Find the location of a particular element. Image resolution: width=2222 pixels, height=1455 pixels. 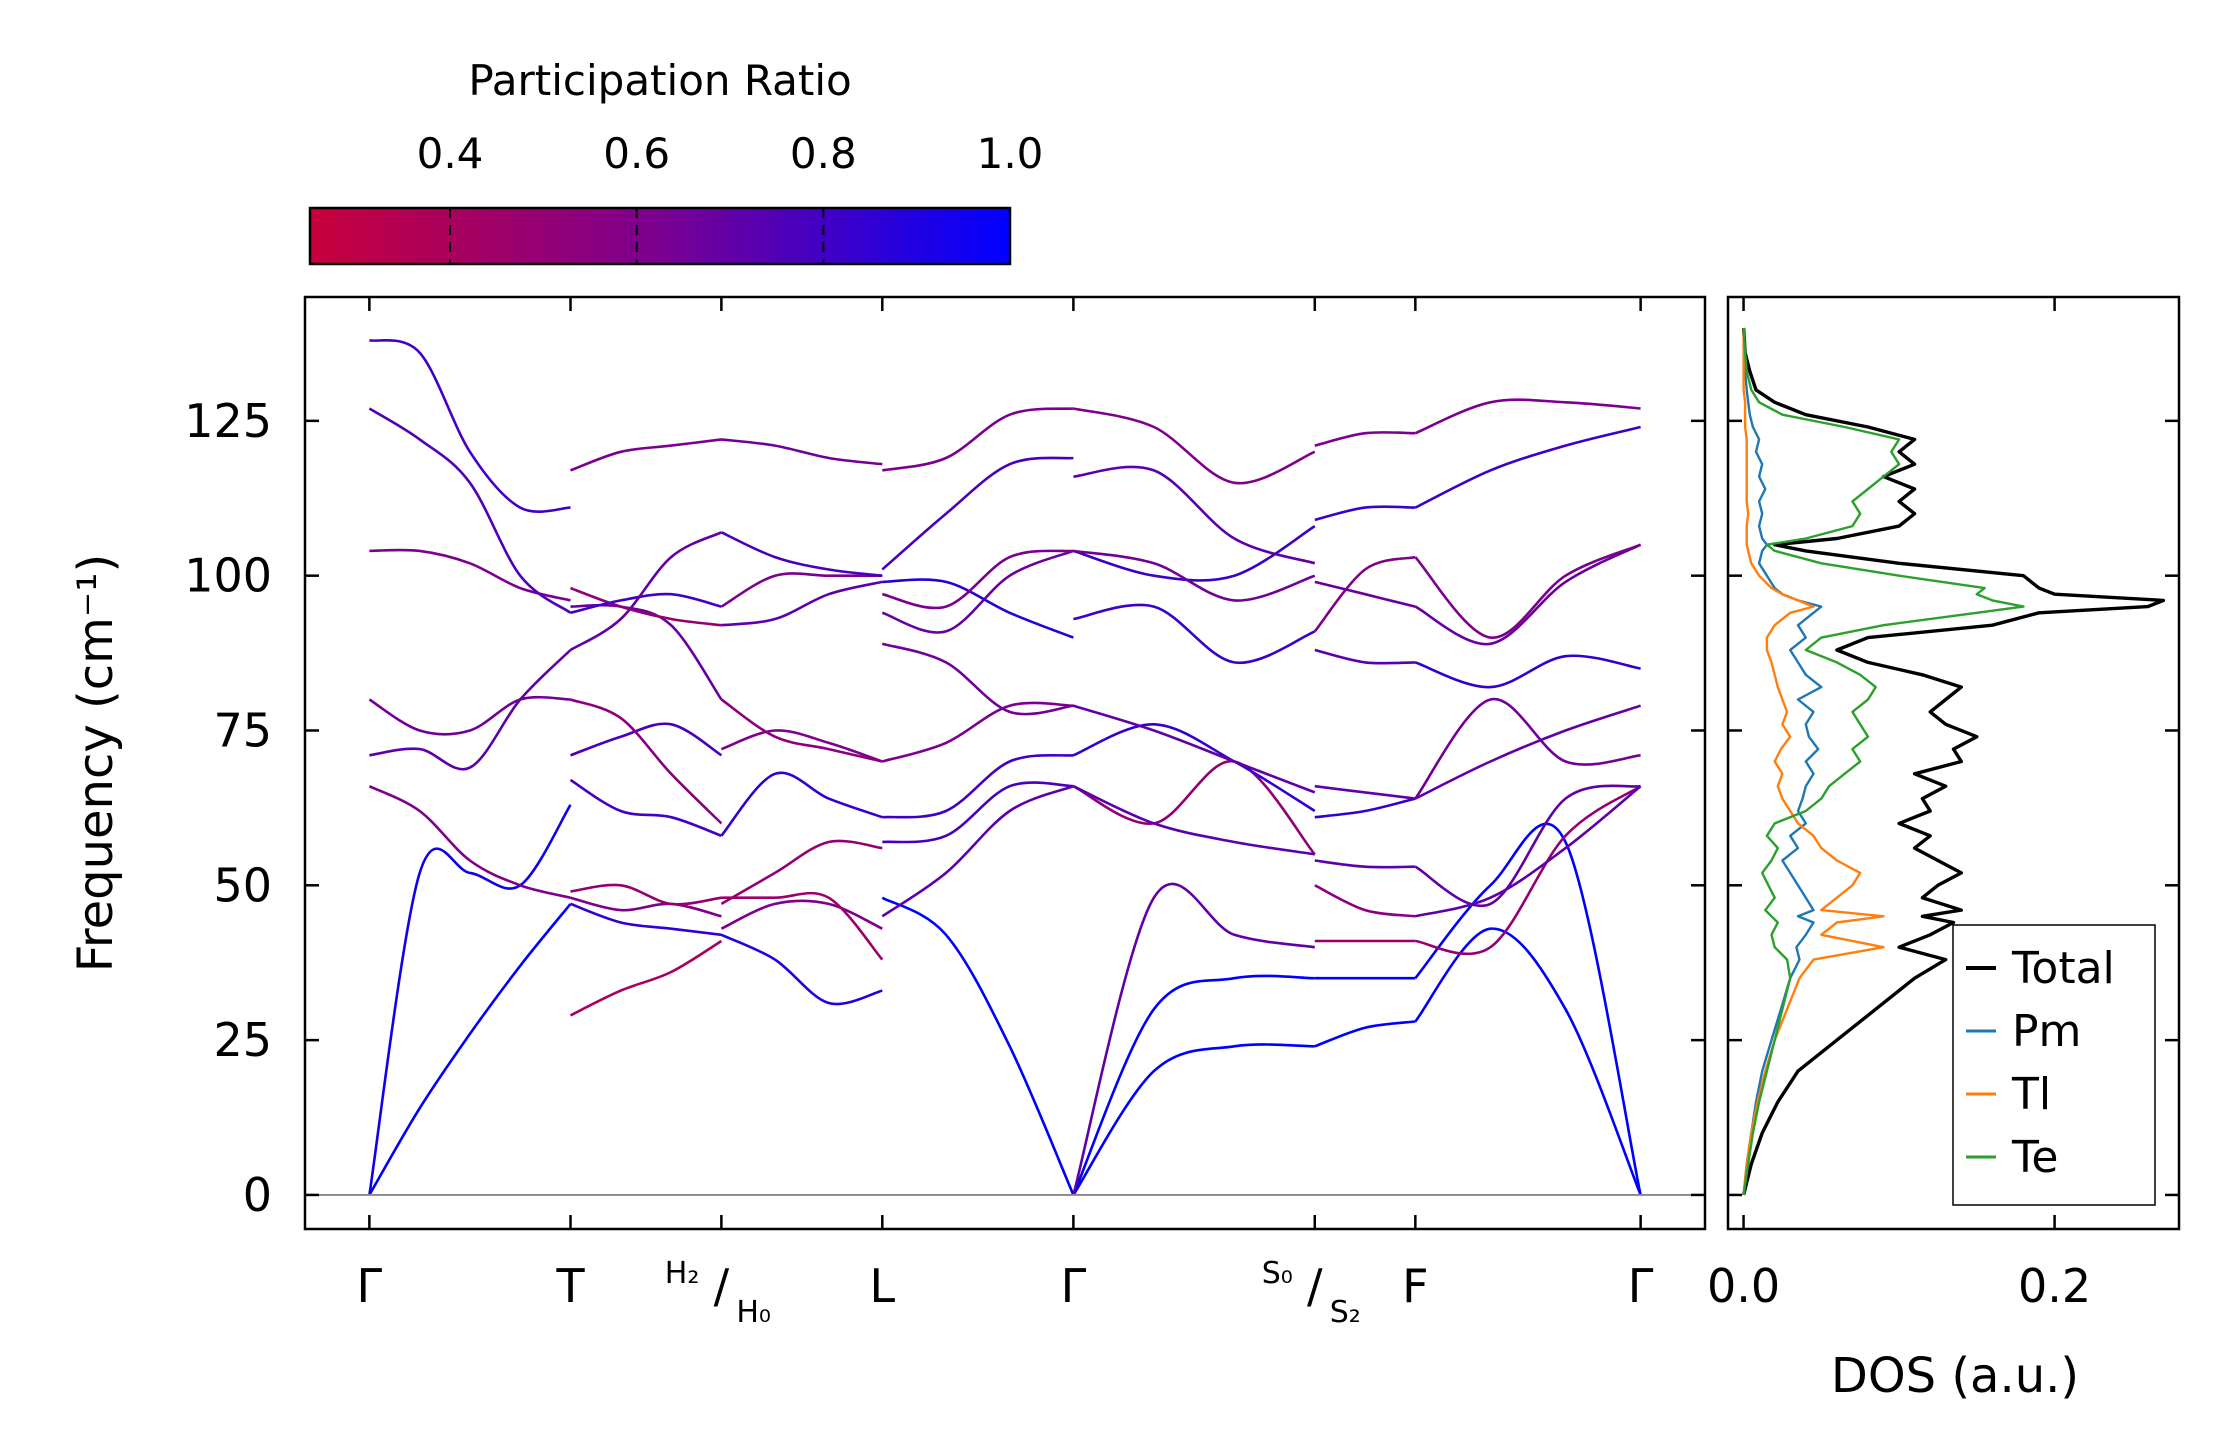

dos-x-tick-label: 0.2 is located at coordinates (2054, 1286).